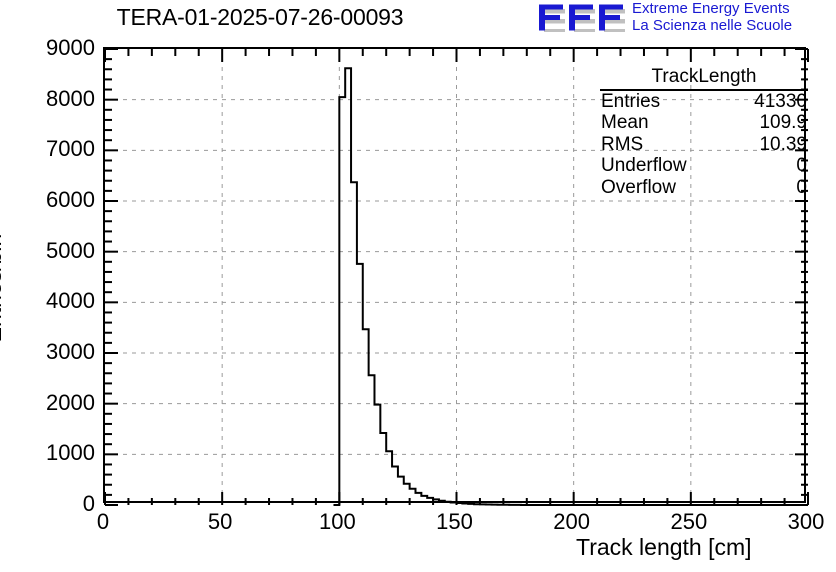 The width and height of the screenshot is (836, 572). I want to click on y-tick-label: 5000, so click(70, 250).